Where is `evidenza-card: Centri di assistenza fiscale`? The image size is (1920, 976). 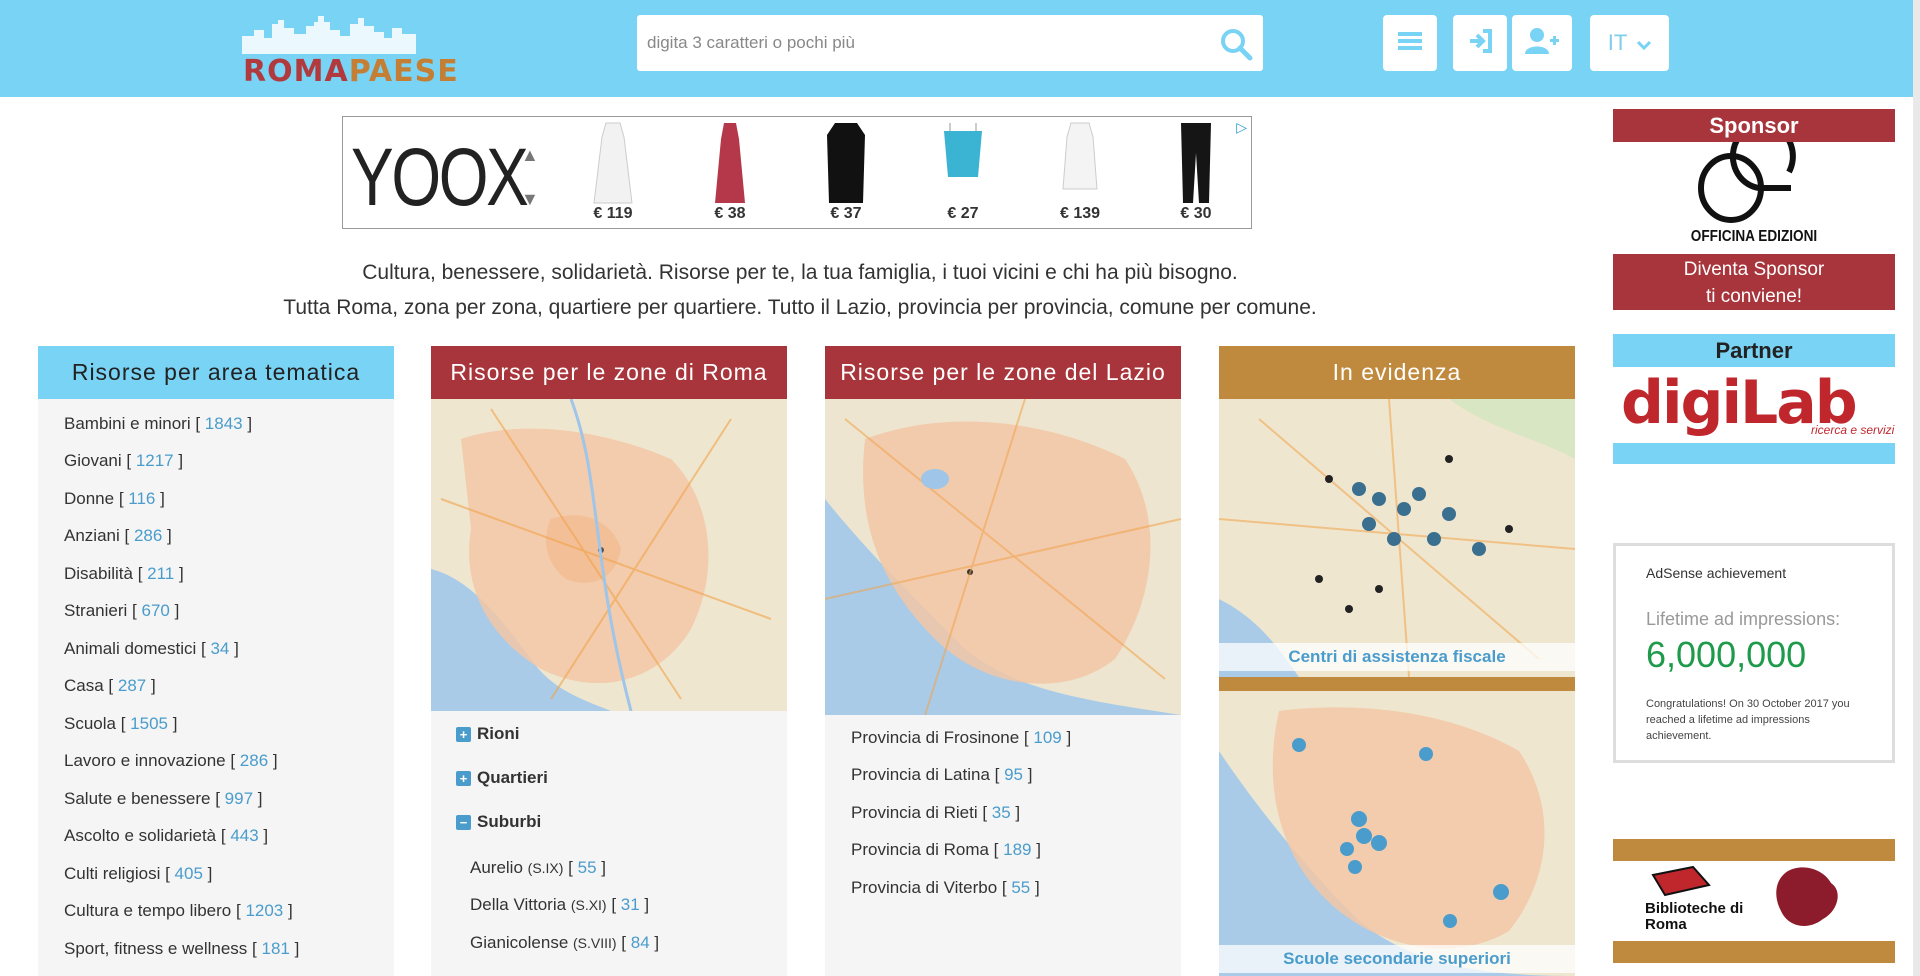
evidenza-card: Centri di assistenza fiscale is located at coordinates (1397, 538).